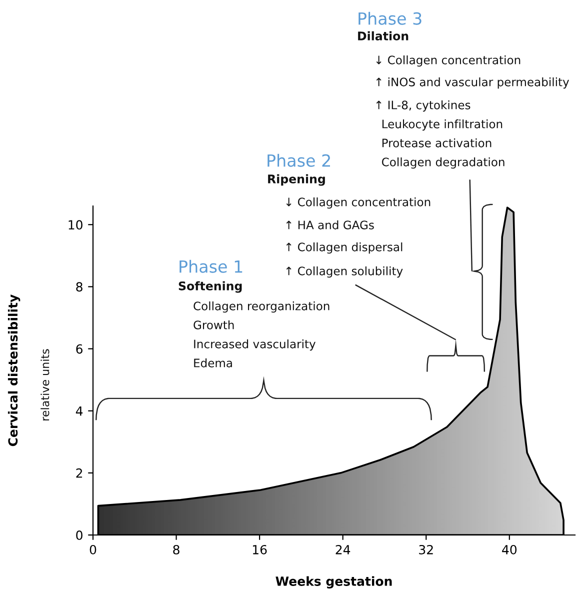 This screenshot has width=587, height=599. I want to click on text: ↑ iNOS and vascular permeability, so click(473, 83).